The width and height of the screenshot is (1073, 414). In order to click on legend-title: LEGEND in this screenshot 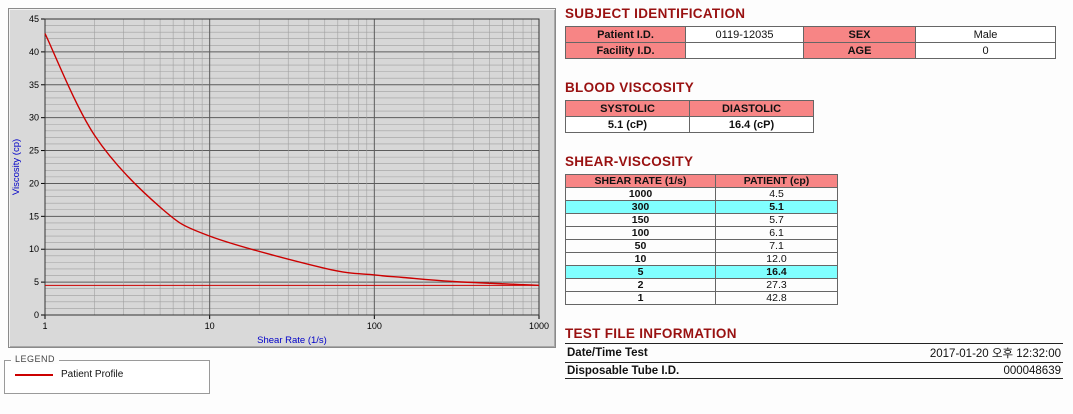, I will do `click(35, 359)`.